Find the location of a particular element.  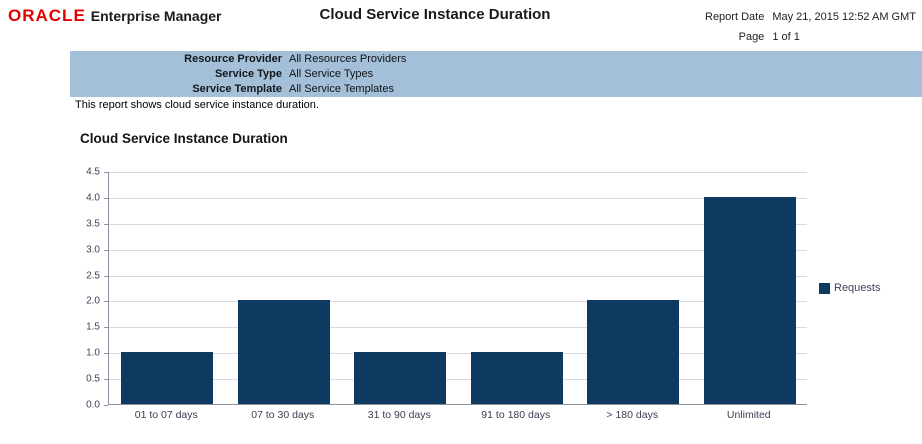

y-tick-label: 3.0 is located at coordinates (93, 250).